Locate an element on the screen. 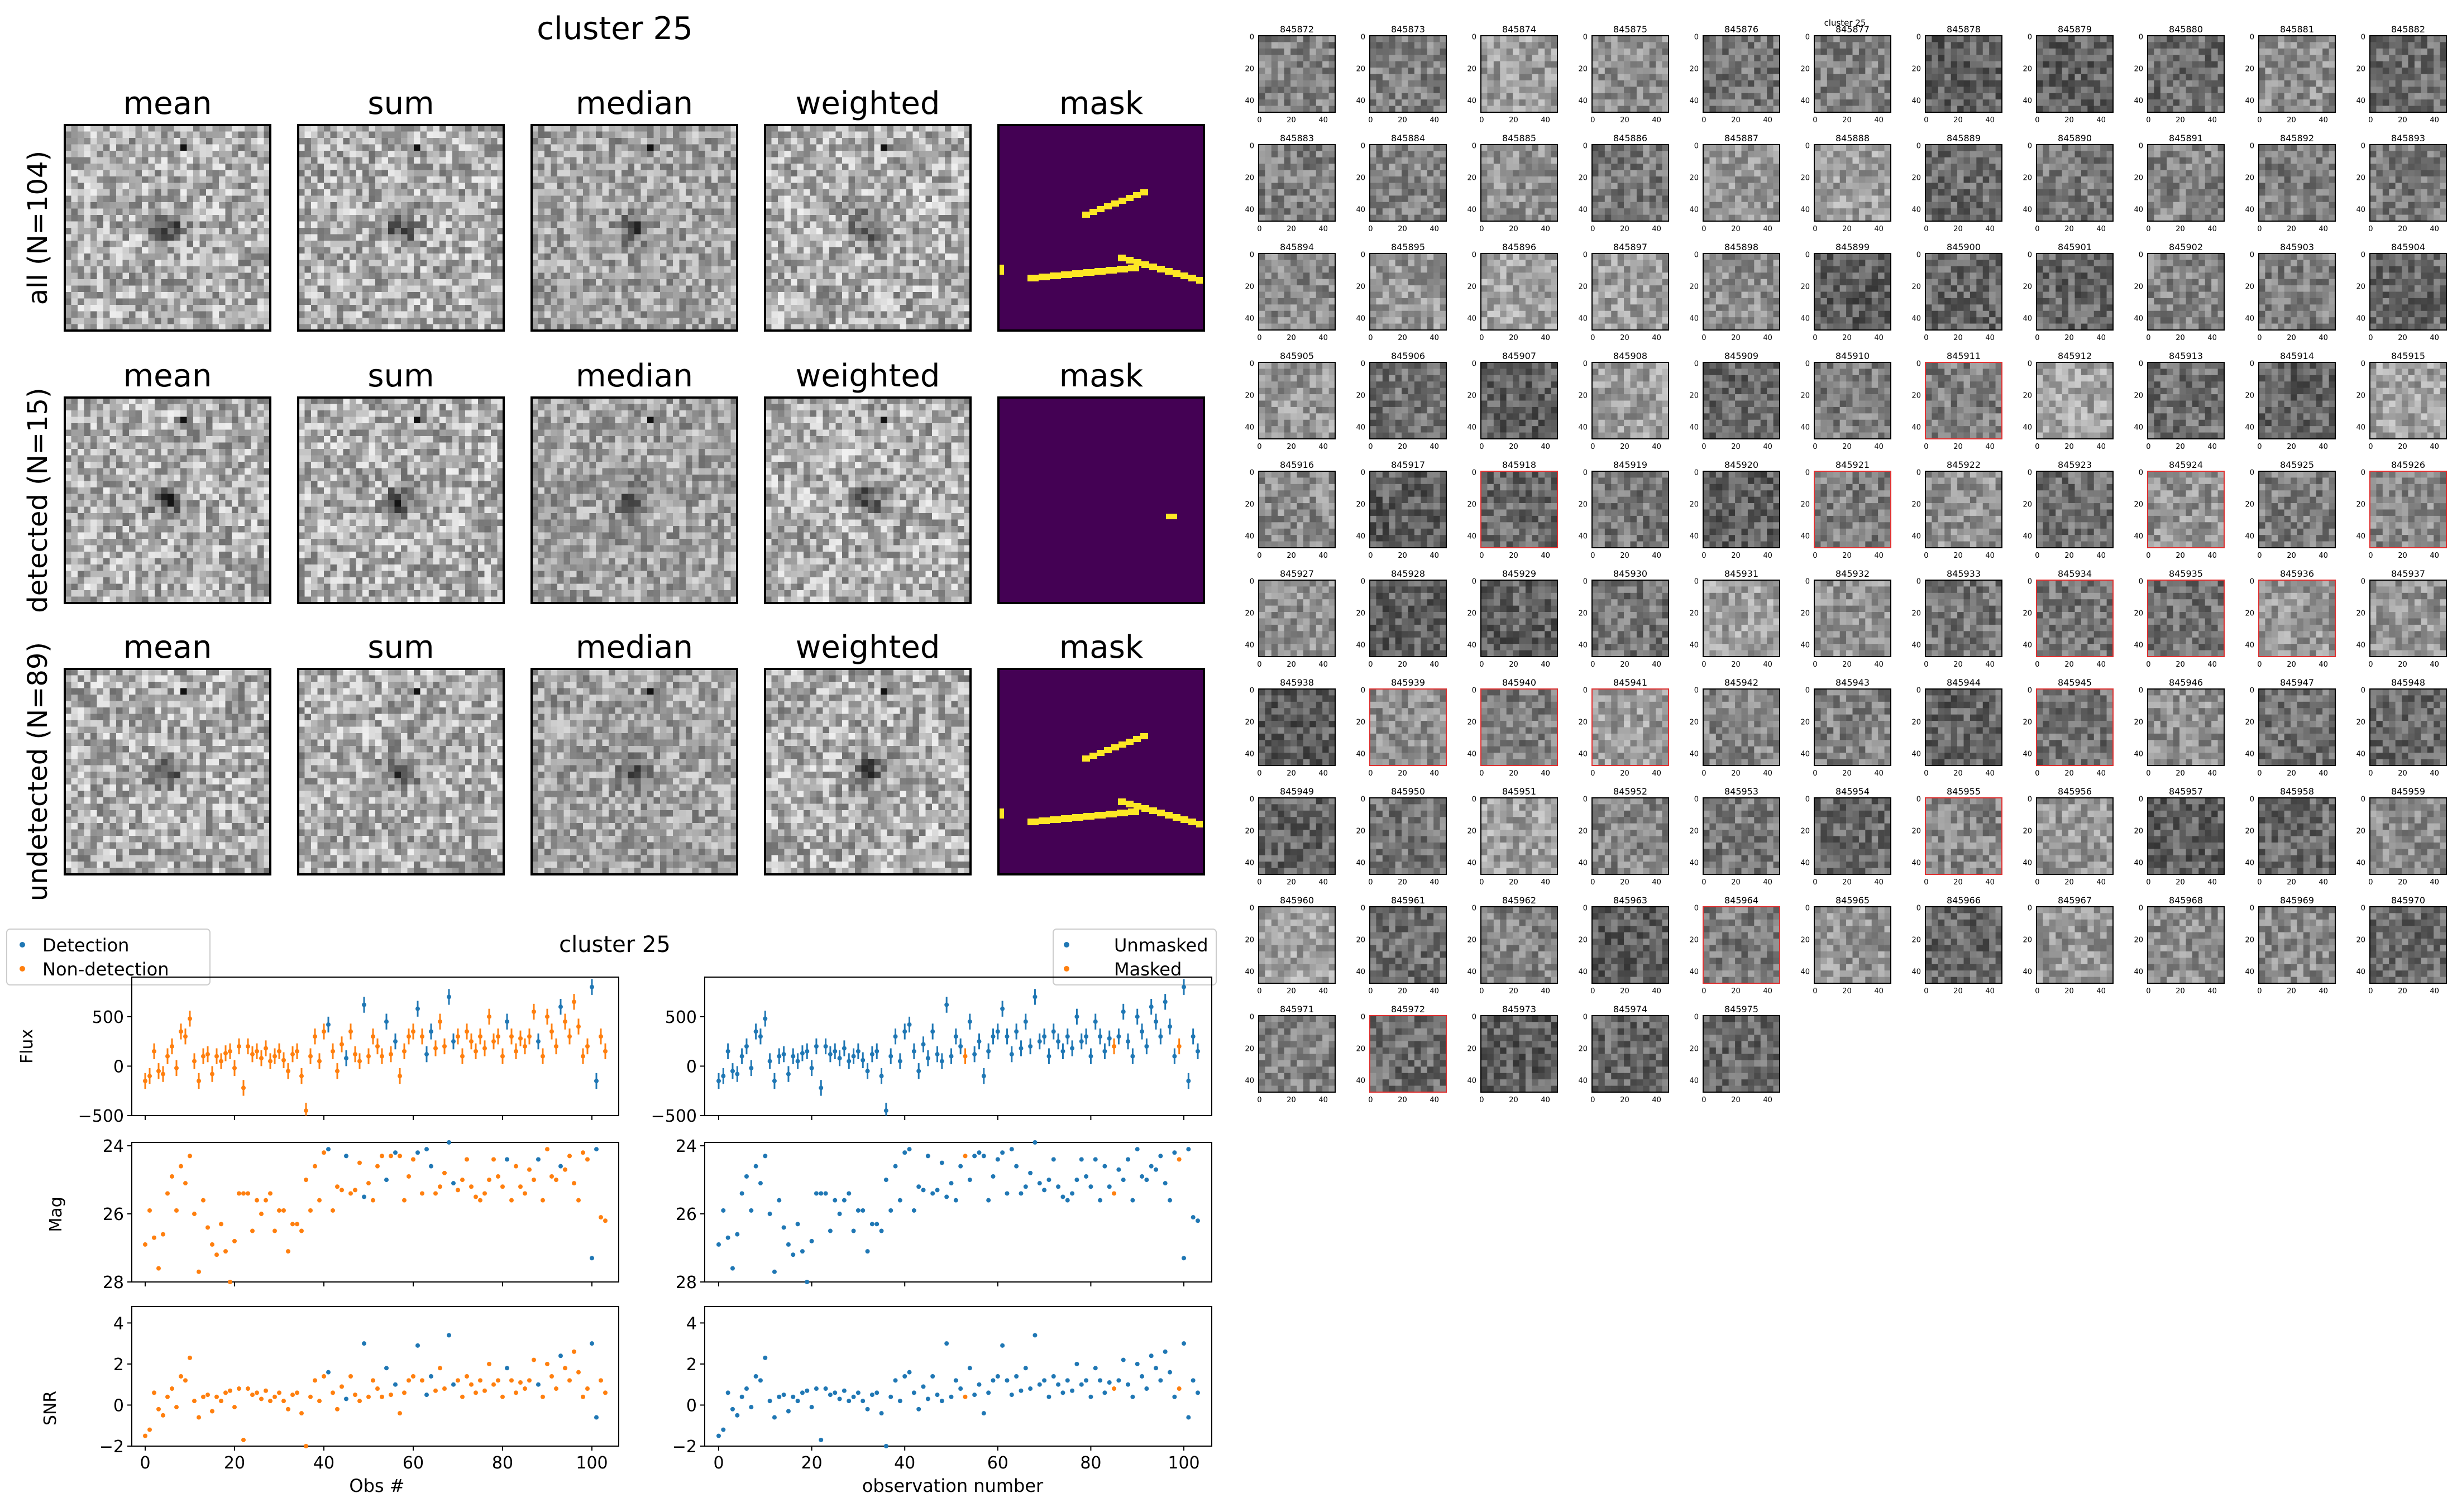 The width and height of the screenshot is (2457, 1512). cutout-id-label: 845886 is located at coordinates (1630, 138).